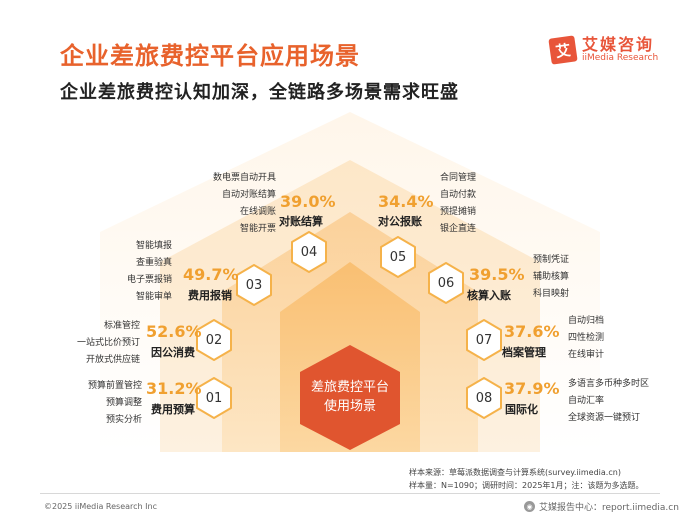 Image resolution: width=700 pixels, height=525 pixels. What do you see at coordinates (551, 294) in the screenshot?
I see `scenario-06-item: 科目映射` at bounding box center [551, 294].